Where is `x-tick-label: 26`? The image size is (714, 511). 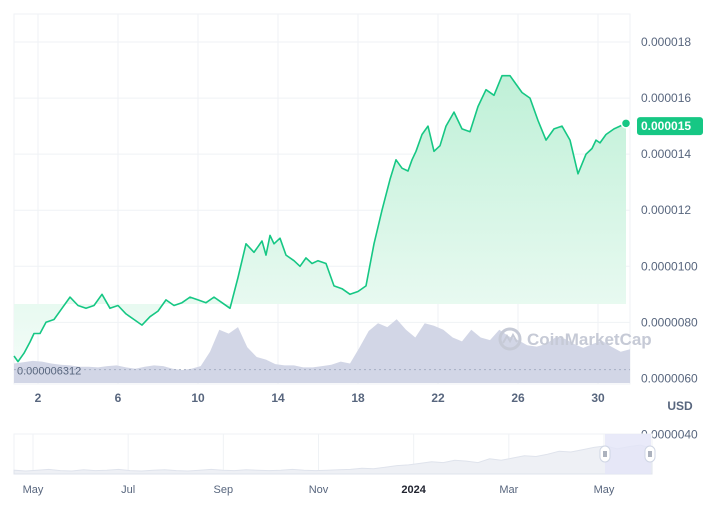
x-tick-label: 26 is located at coordinates (518, 398).